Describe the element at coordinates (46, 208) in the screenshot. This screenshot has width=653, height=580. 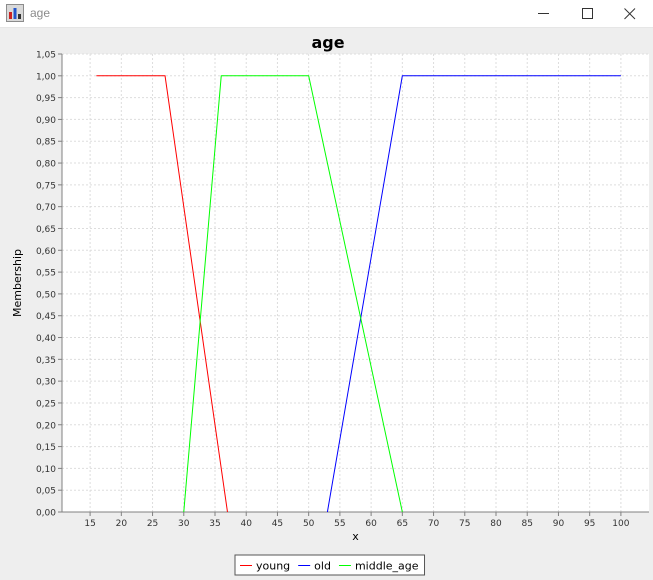
I see `y-tick-label: 0,70` at that location.